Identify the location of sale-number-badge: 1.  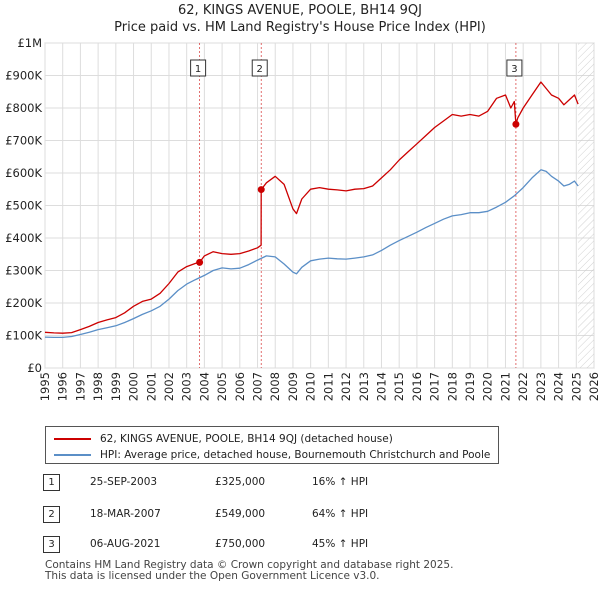
(51, 482).